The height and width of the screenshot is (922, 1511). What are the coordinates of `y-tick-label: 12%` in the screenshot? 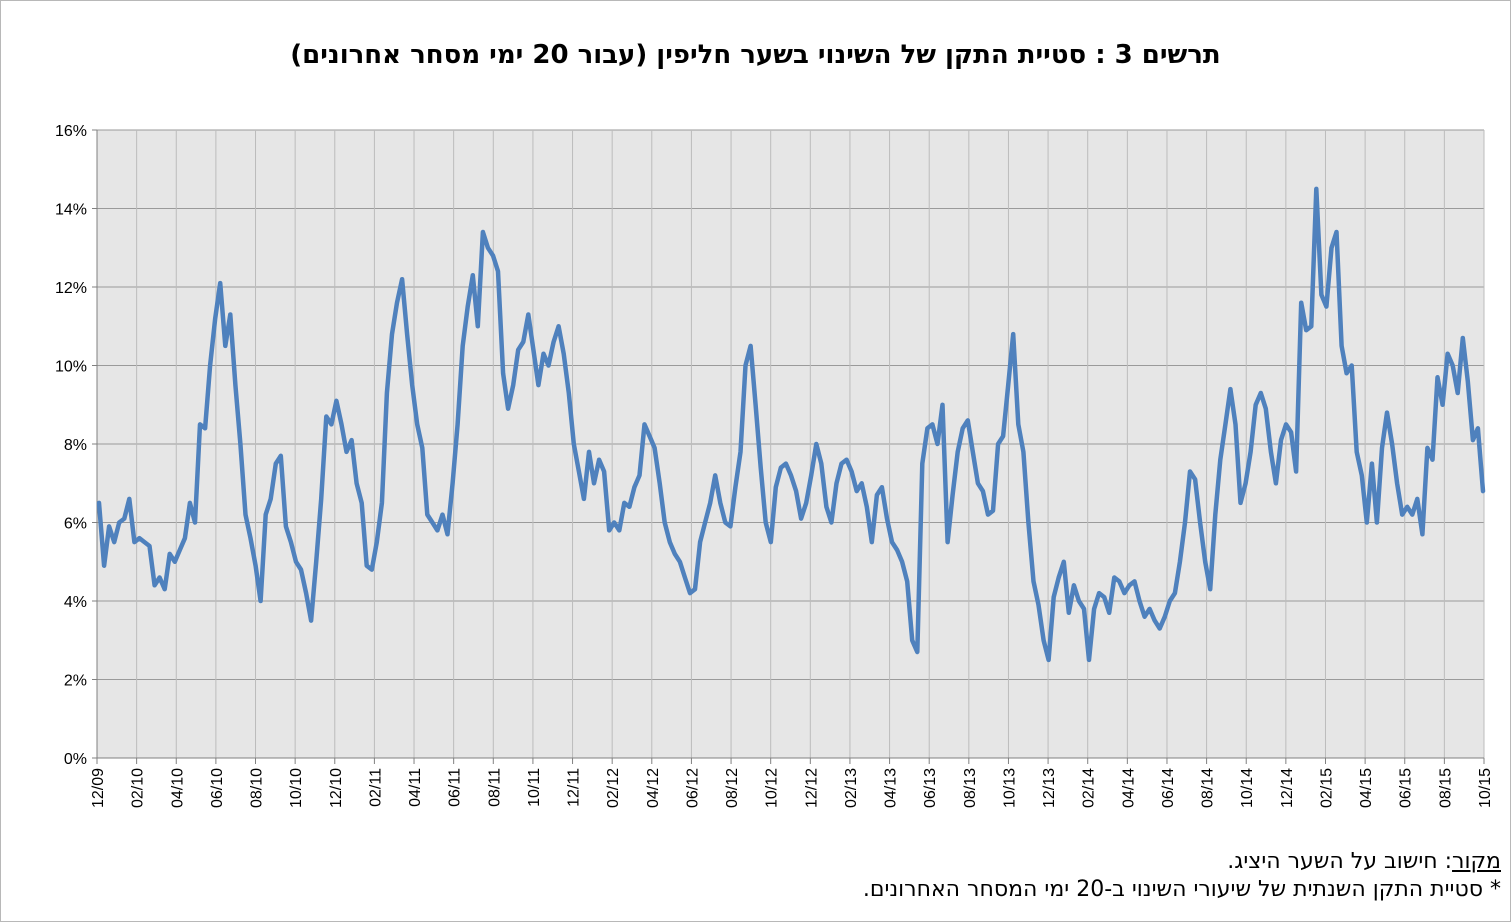 It's located at (71, 288).